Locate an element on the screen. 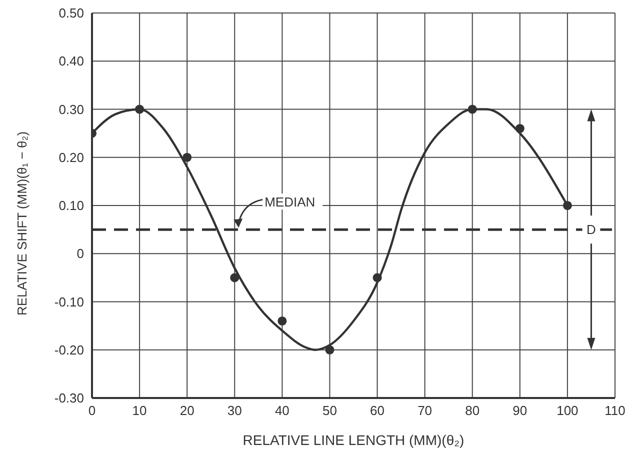 The width and height of the screenshot is (641, 453). x-tick-label: 90 is located at coordinates (520, 410).